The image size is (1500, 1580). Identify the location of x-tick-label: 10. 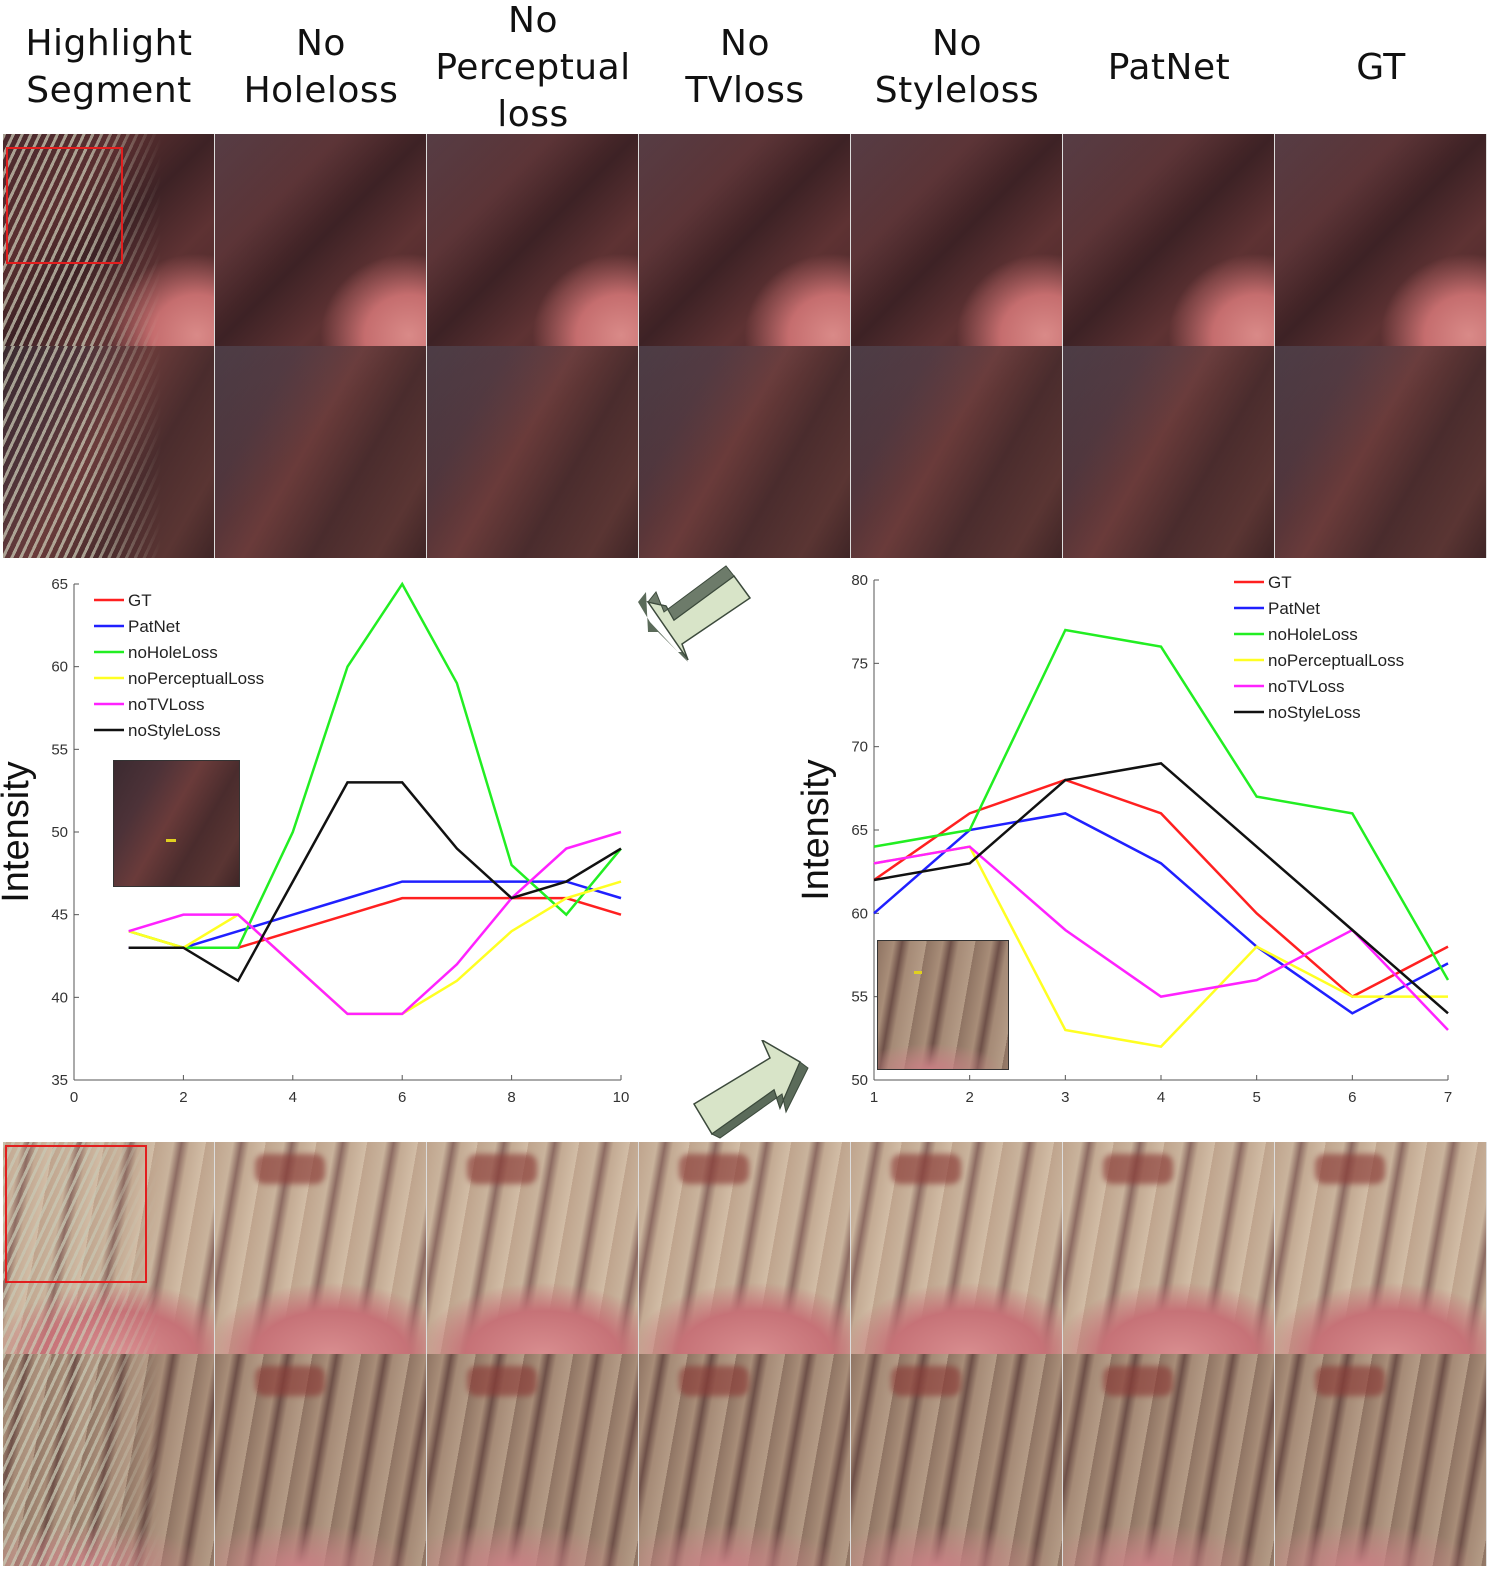
(621, 1097).